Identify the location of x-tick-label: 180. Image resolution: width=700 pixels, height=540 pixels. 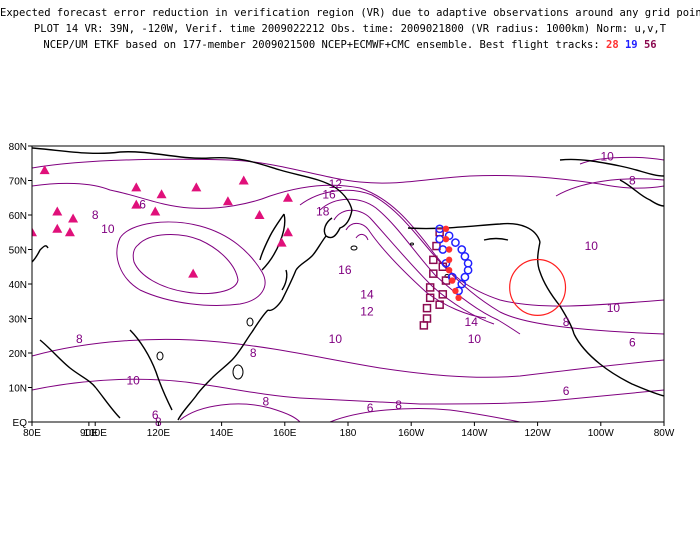
(348, 433).